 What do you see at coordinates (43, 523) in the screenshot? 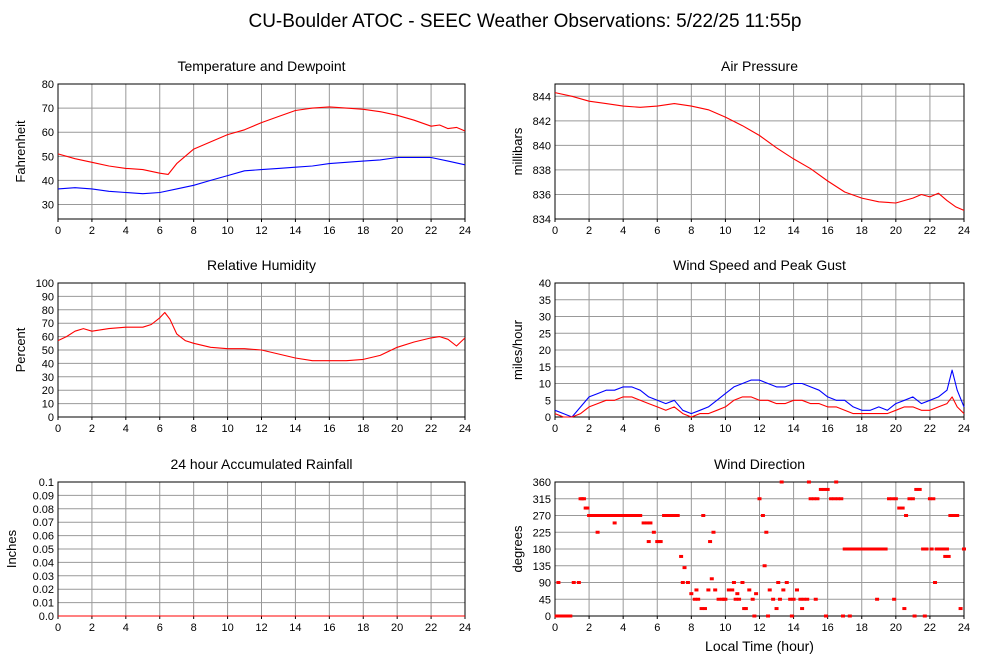
I see `y-tick-label: 0.07` at bounding box center [43, 523].